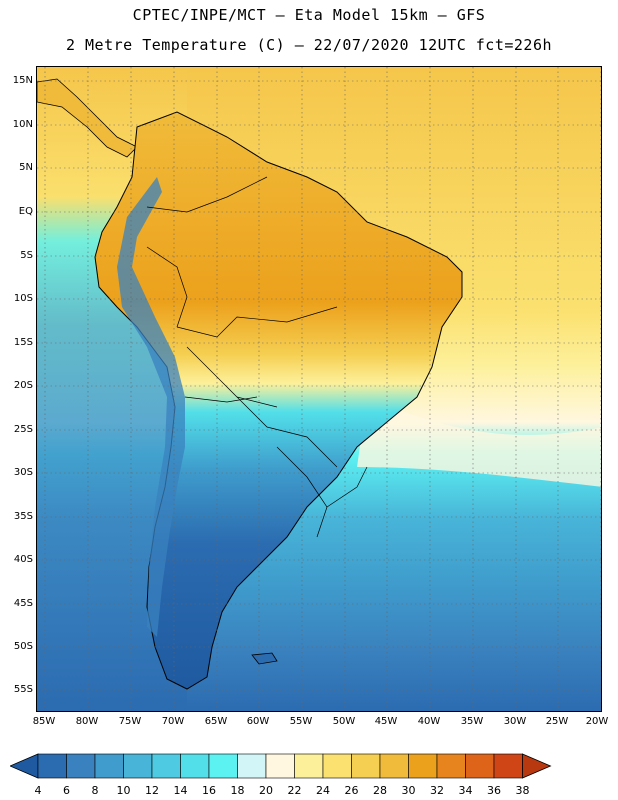 Image resolution: width=618 pixels, height=800 pixels. What do you see at coordinates (209, 790) in the screenshot?
I see `colorbar-label: 16` at bounding box center [209, 790].